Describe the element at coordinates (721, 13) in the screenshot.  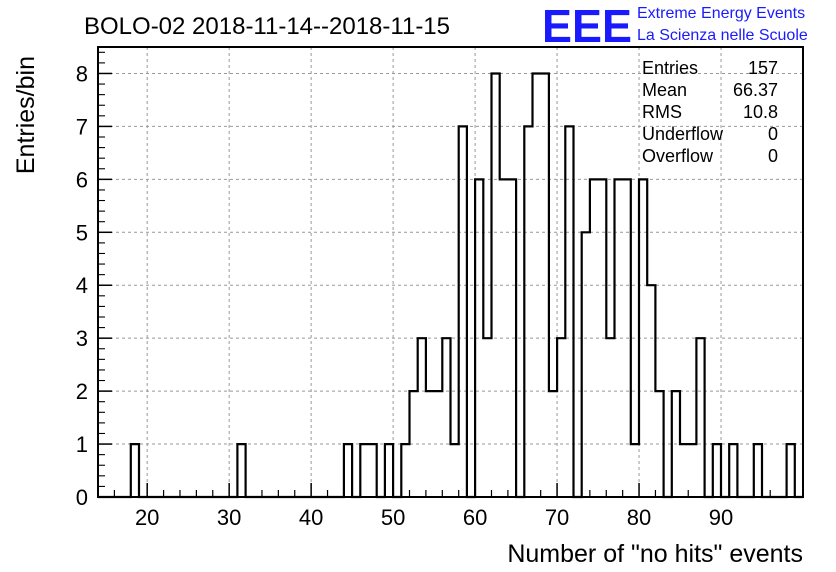
I see `logo-line-1: Extreme Energy Events` at that location.